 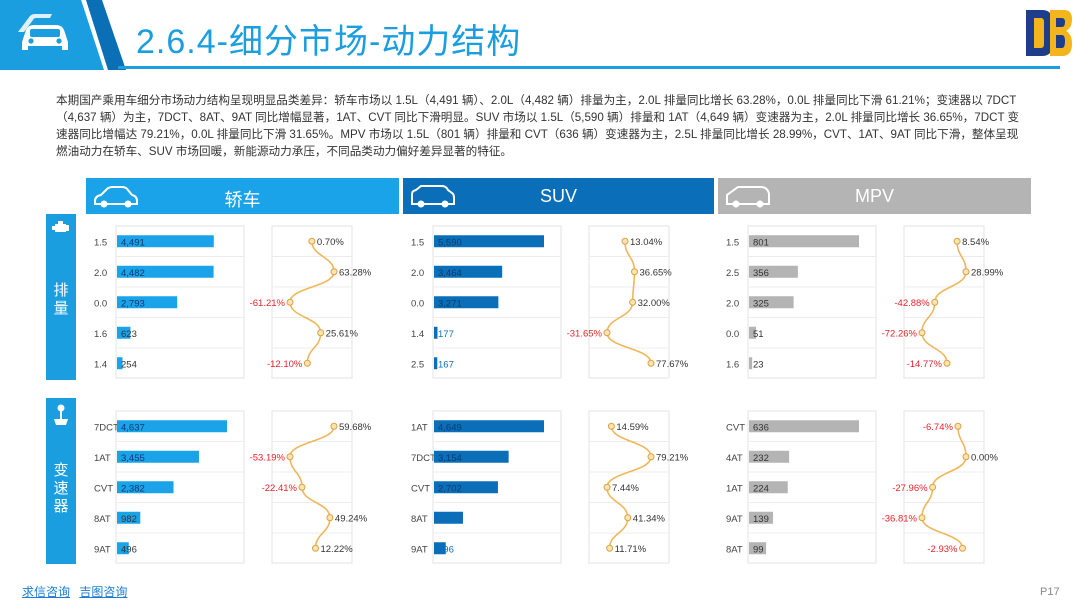 I want to click on segment-label: 轿车, so click(x=242, y=200).